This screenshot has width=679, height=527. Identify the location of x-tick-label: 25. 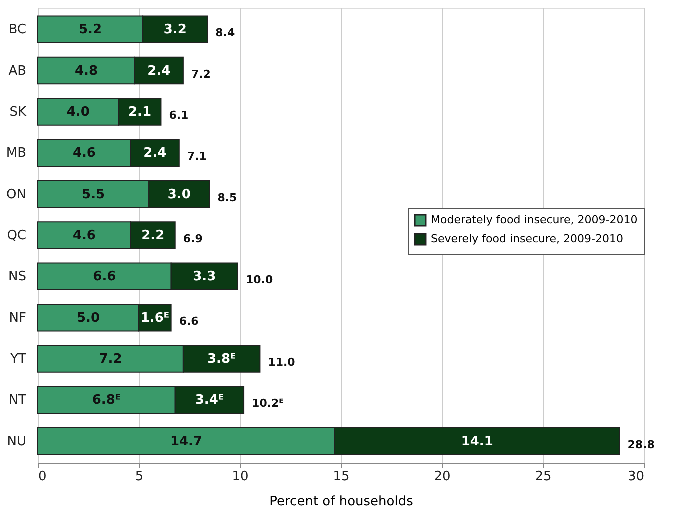
(543, 477).